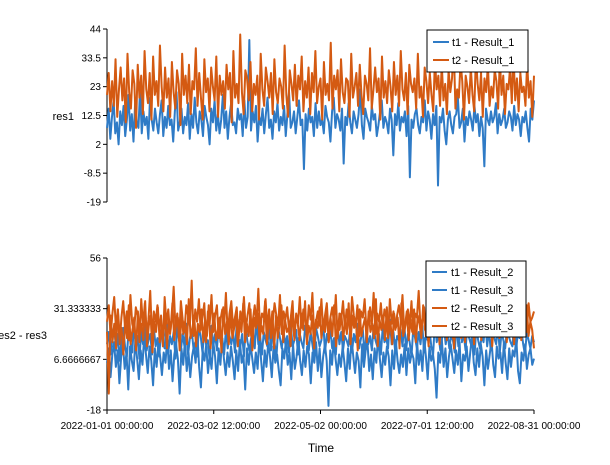 The height and width of the screenshot is (465, 610). Describe the element at coordinates (98, 145) in the screenshot. I see `top-y-tick-label: 2` at that location.